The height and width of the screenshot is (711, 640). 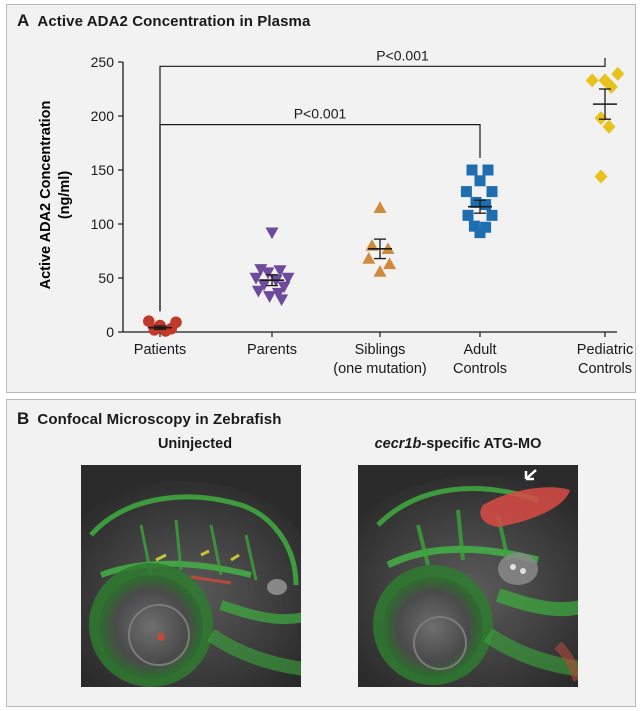 I want to click on gene-name: cecr1b, so click(x=398, y=444).